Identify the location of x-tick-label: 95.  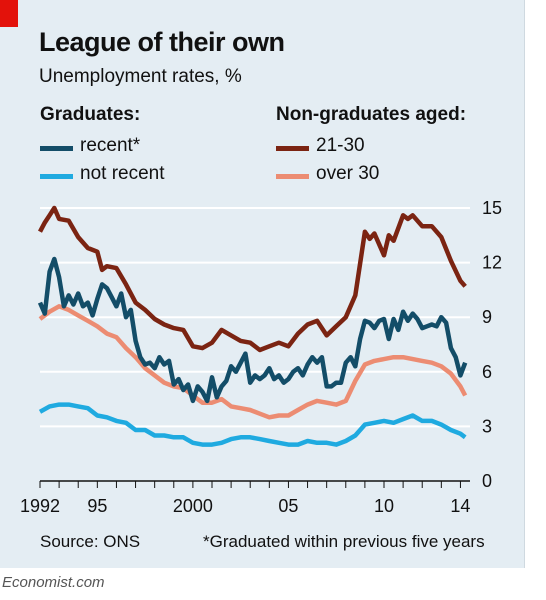
(97, 506).